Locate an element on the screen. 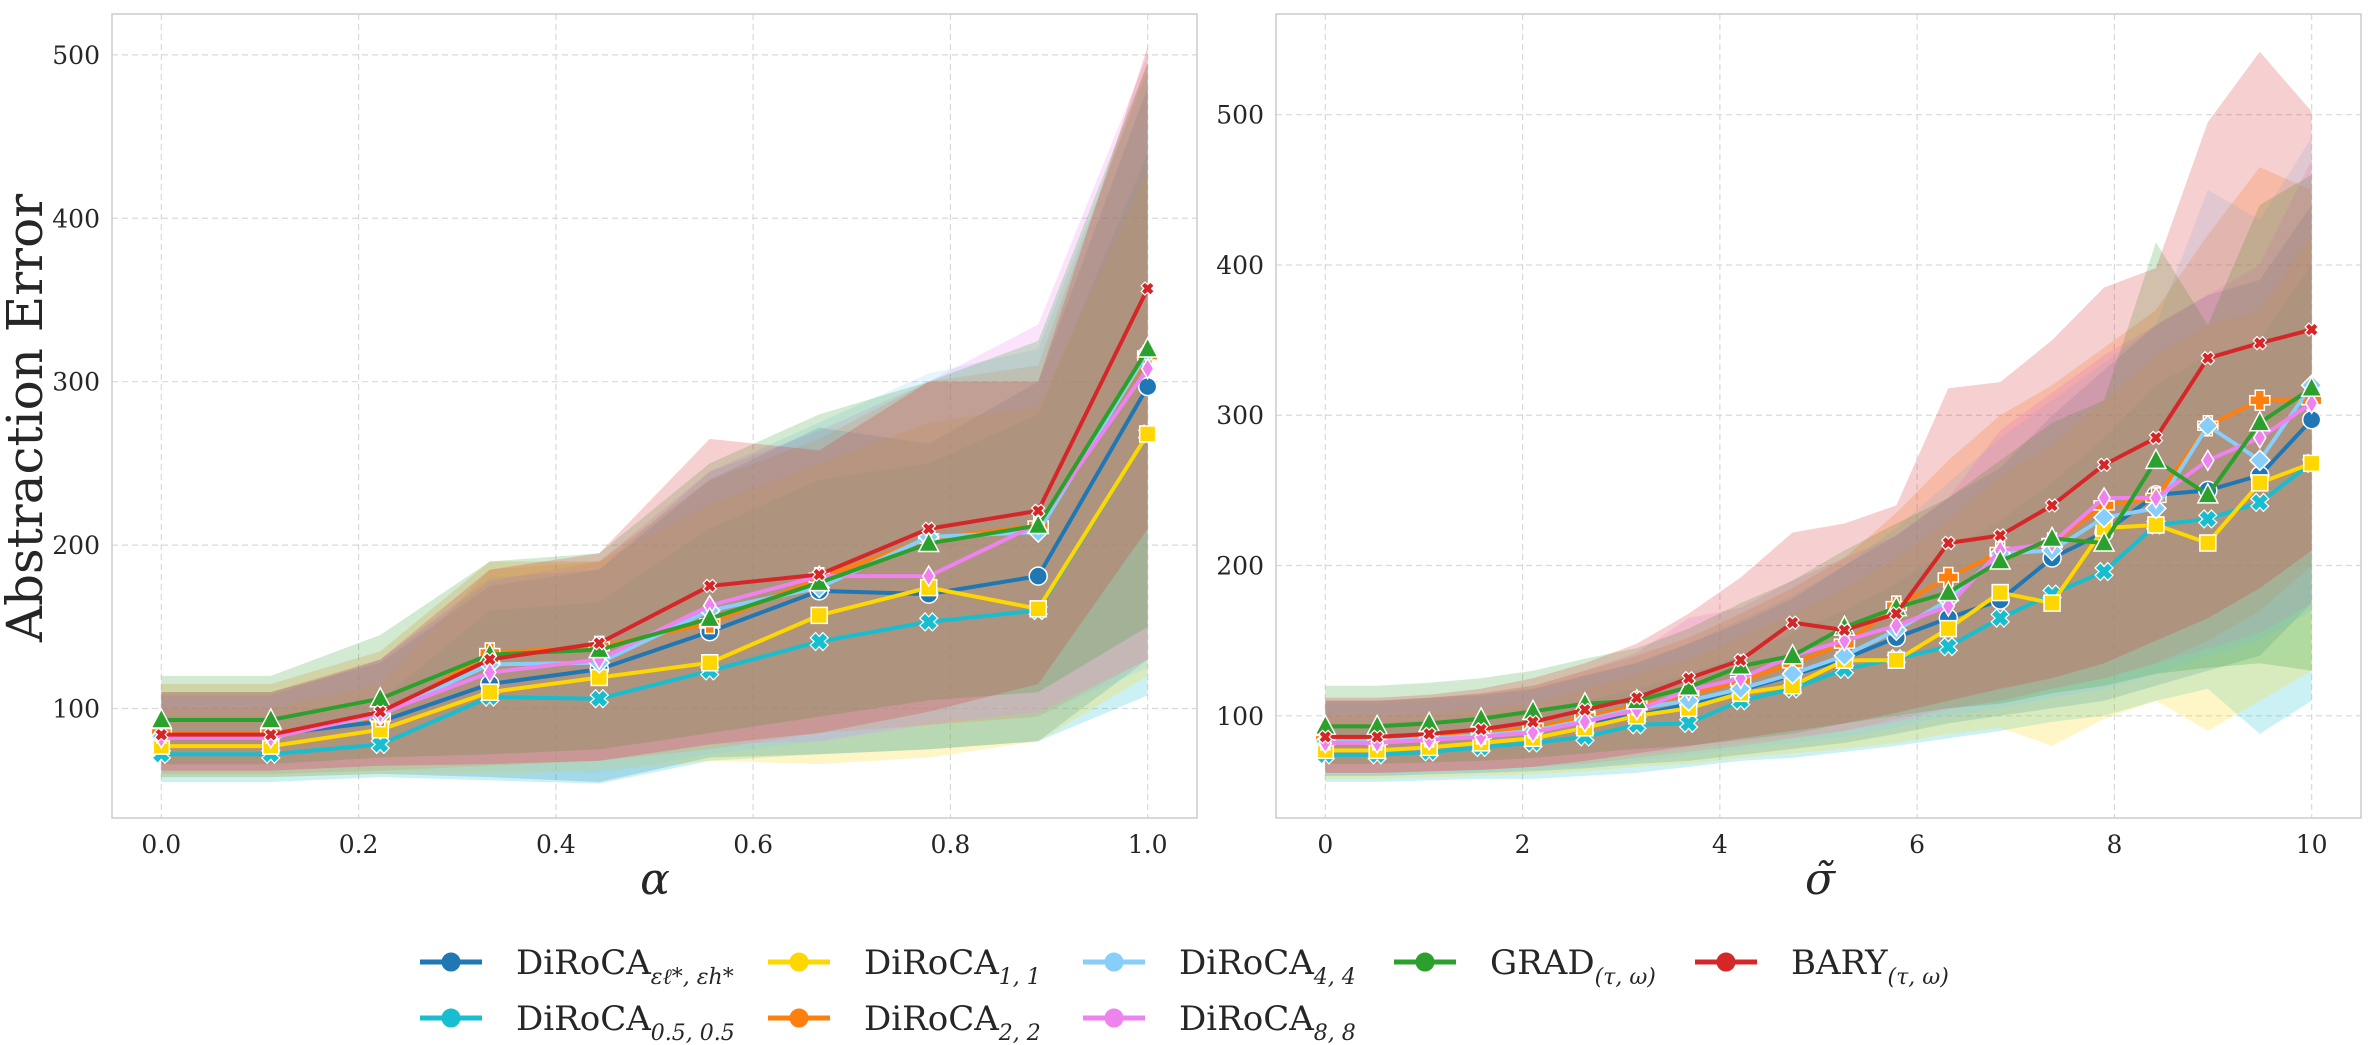  y-axis-label: Abstraction Error is located at coordinates (27, 418).